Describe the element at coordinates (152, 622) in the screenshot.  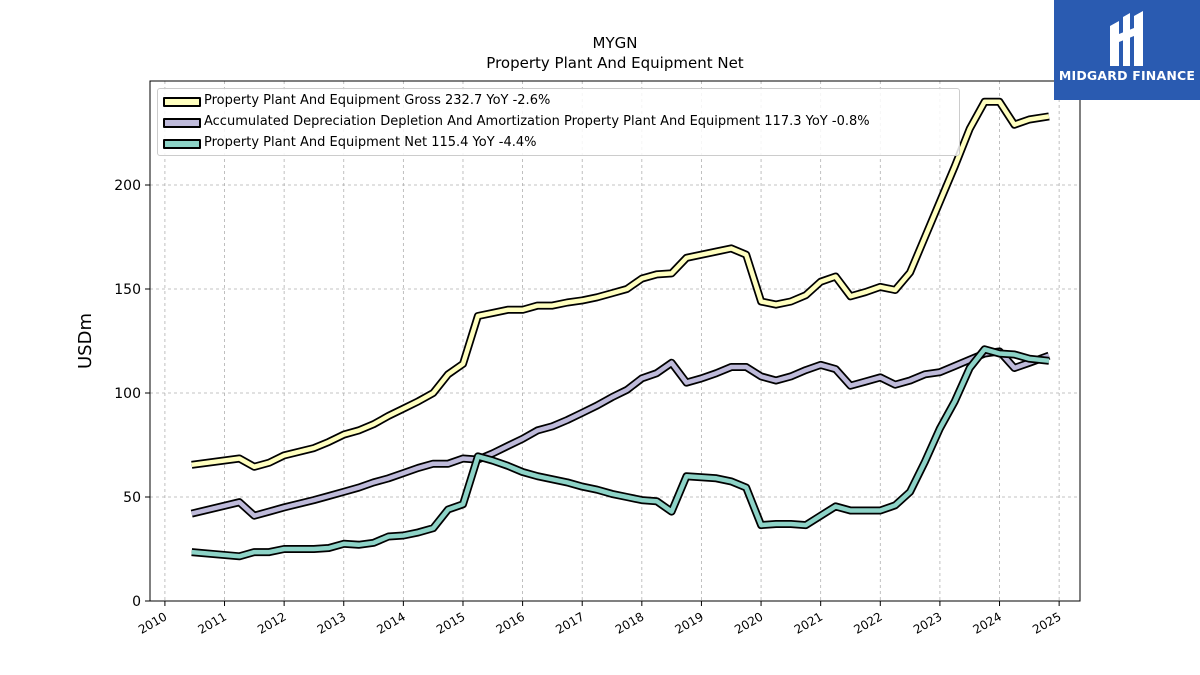
I see `x-tick-label: 2010` at that location.